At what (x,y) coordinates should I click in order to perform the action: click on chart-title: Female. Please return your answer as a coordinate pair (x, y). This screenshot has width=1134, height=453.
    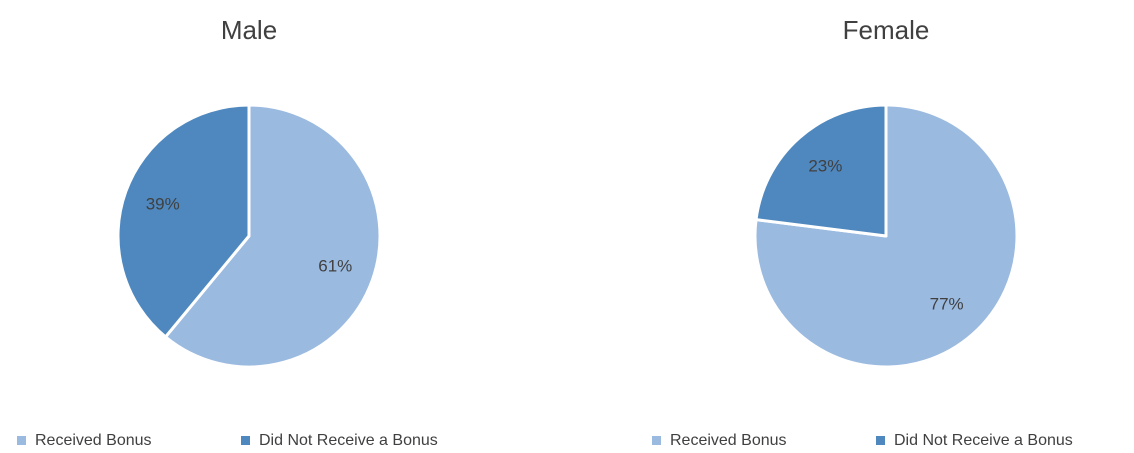
    Looking at the image, I should click on (886, 30).